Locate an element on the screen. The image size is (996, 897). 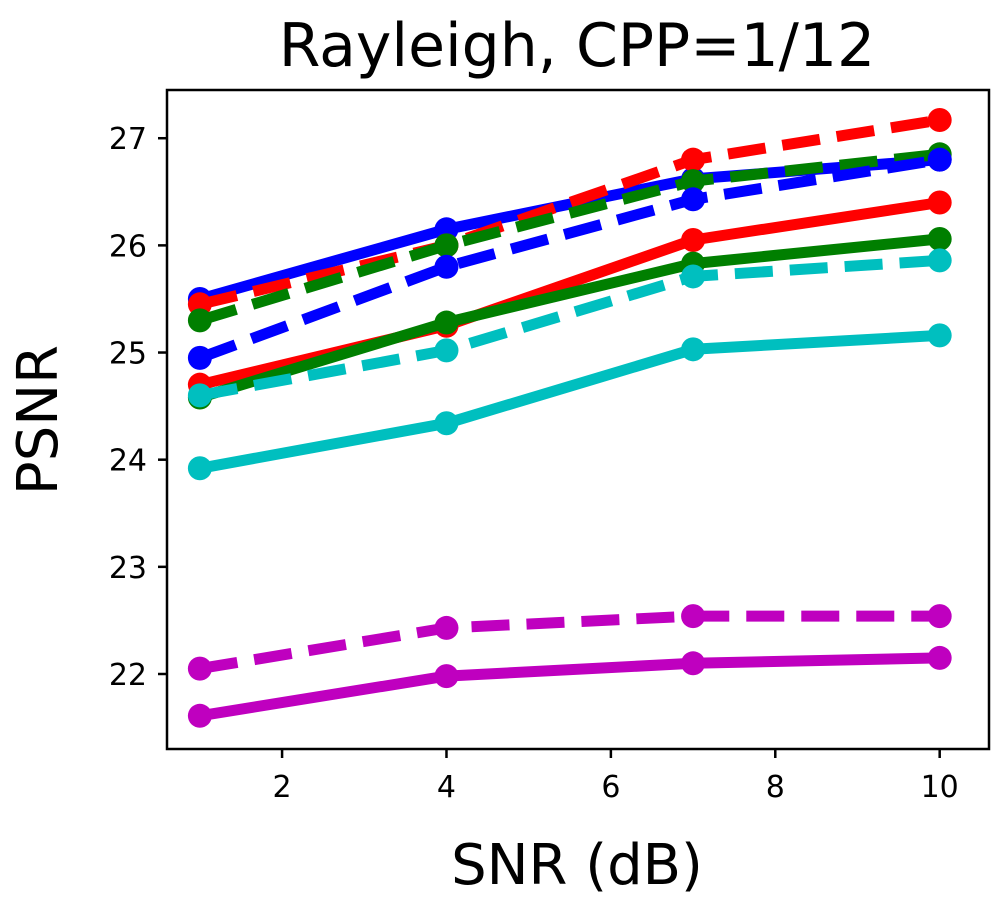
y-axis-label: PSNR is located at coordinates (38, 420).